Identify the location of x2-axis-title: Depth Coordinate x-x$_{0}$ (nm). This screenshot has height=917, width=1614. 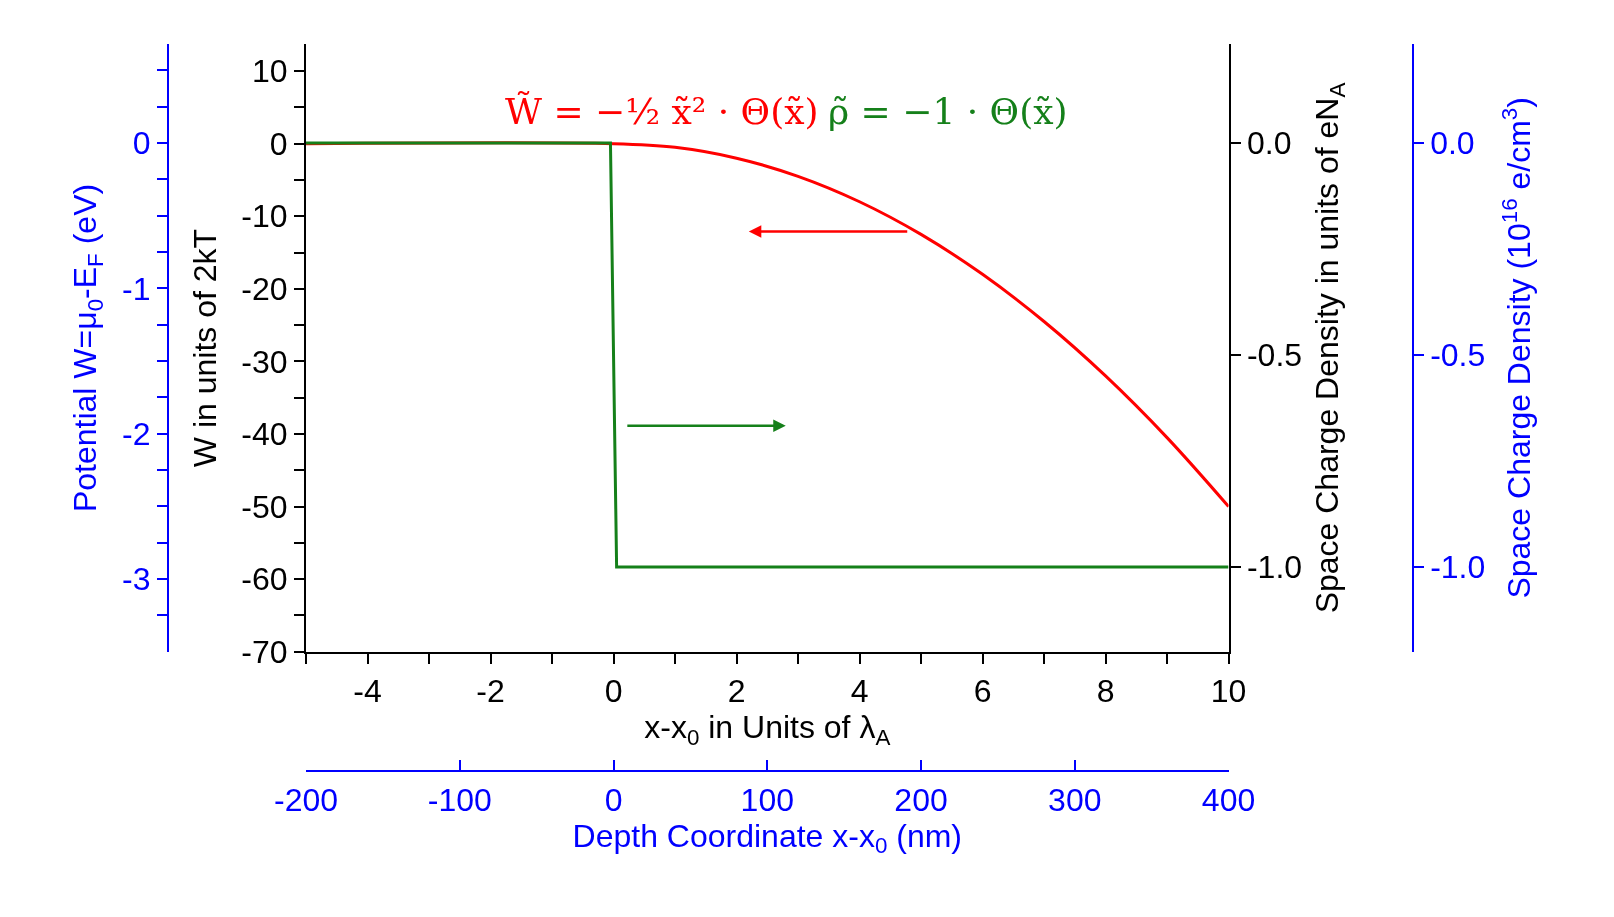
(767, 838).